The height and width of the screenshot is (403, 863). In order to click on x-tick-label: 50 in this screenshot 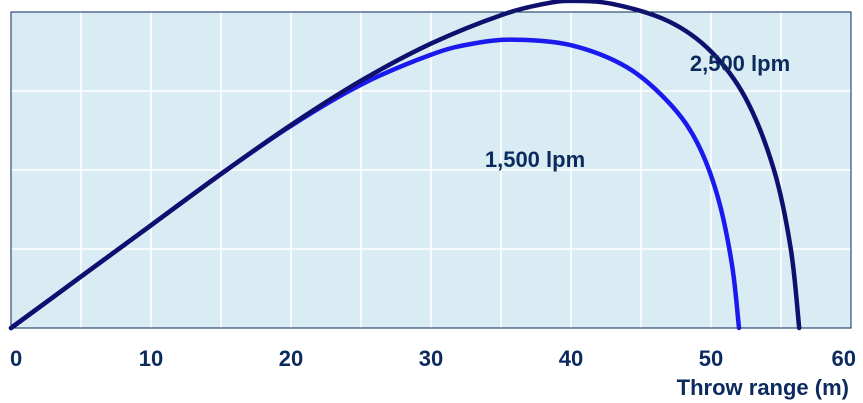, I will do `click(711, 358)`.